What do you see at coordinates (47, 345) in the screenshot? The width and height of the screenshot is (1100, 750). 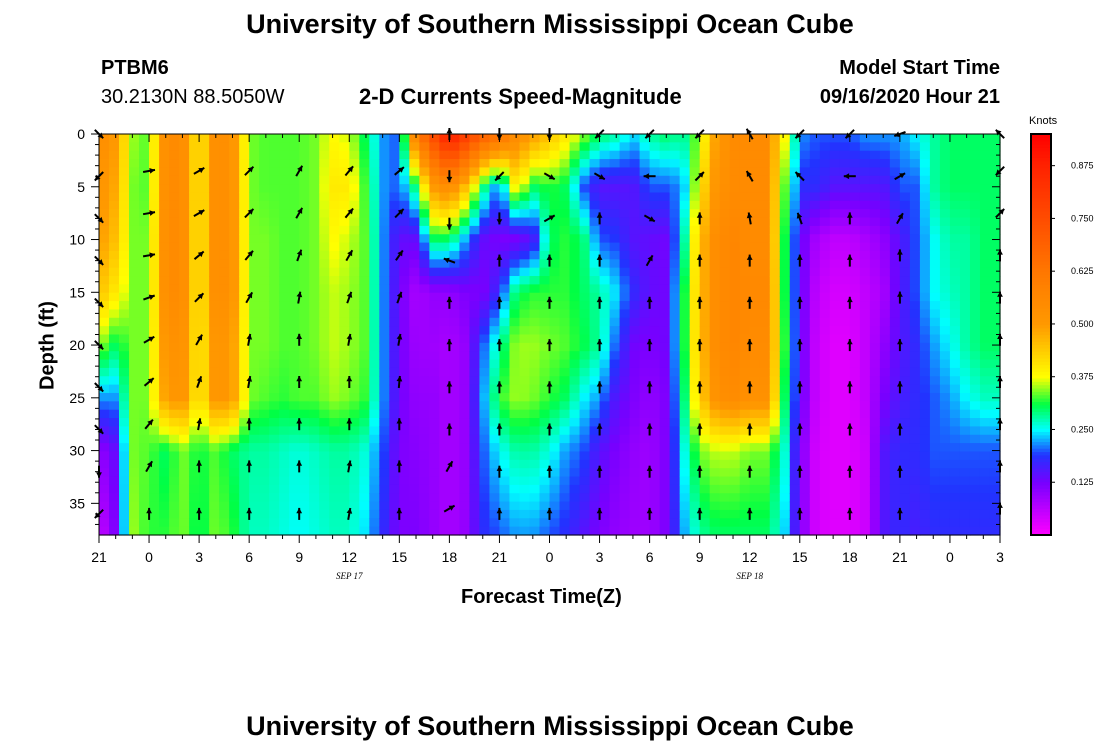 I see `y-axis-title: Depth (ft)` at bounding box center [47, 345].